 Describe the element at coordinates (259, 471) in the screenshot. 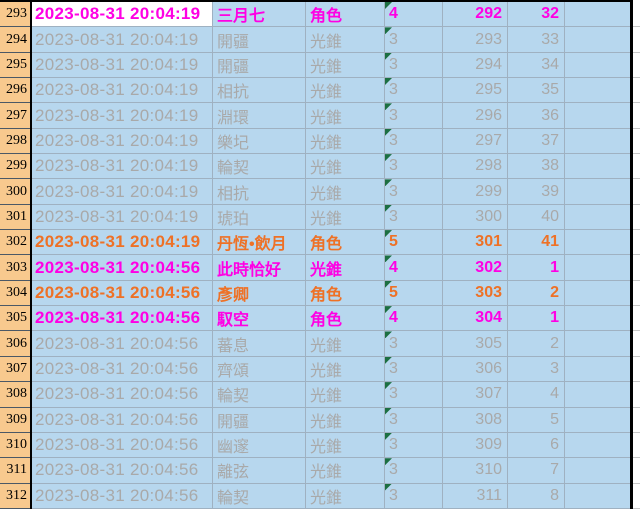

I see `cell-item-name: 離弦` at that location.